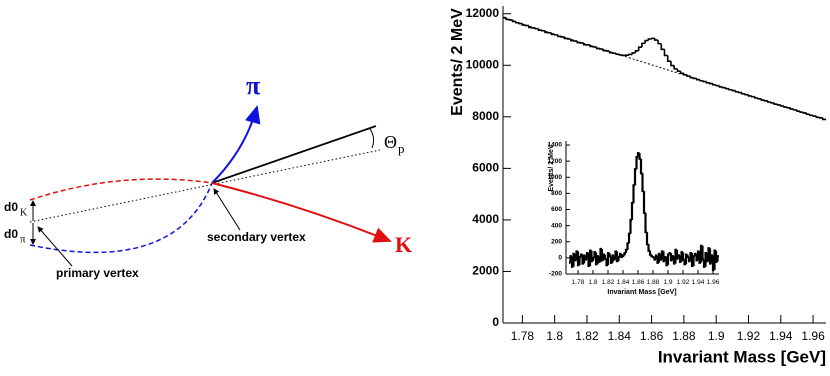  Describe the element at coordinates (294, 154) in the screenshot. I see `momentum-line` at that location.